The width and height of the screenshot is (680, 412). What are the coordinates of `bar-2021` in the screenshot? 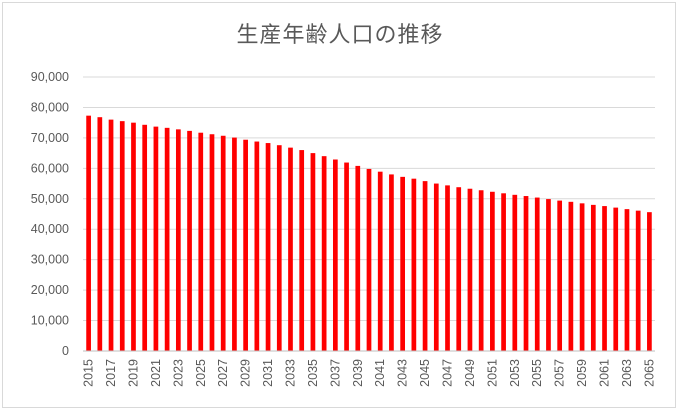 It's located at (156, 239).